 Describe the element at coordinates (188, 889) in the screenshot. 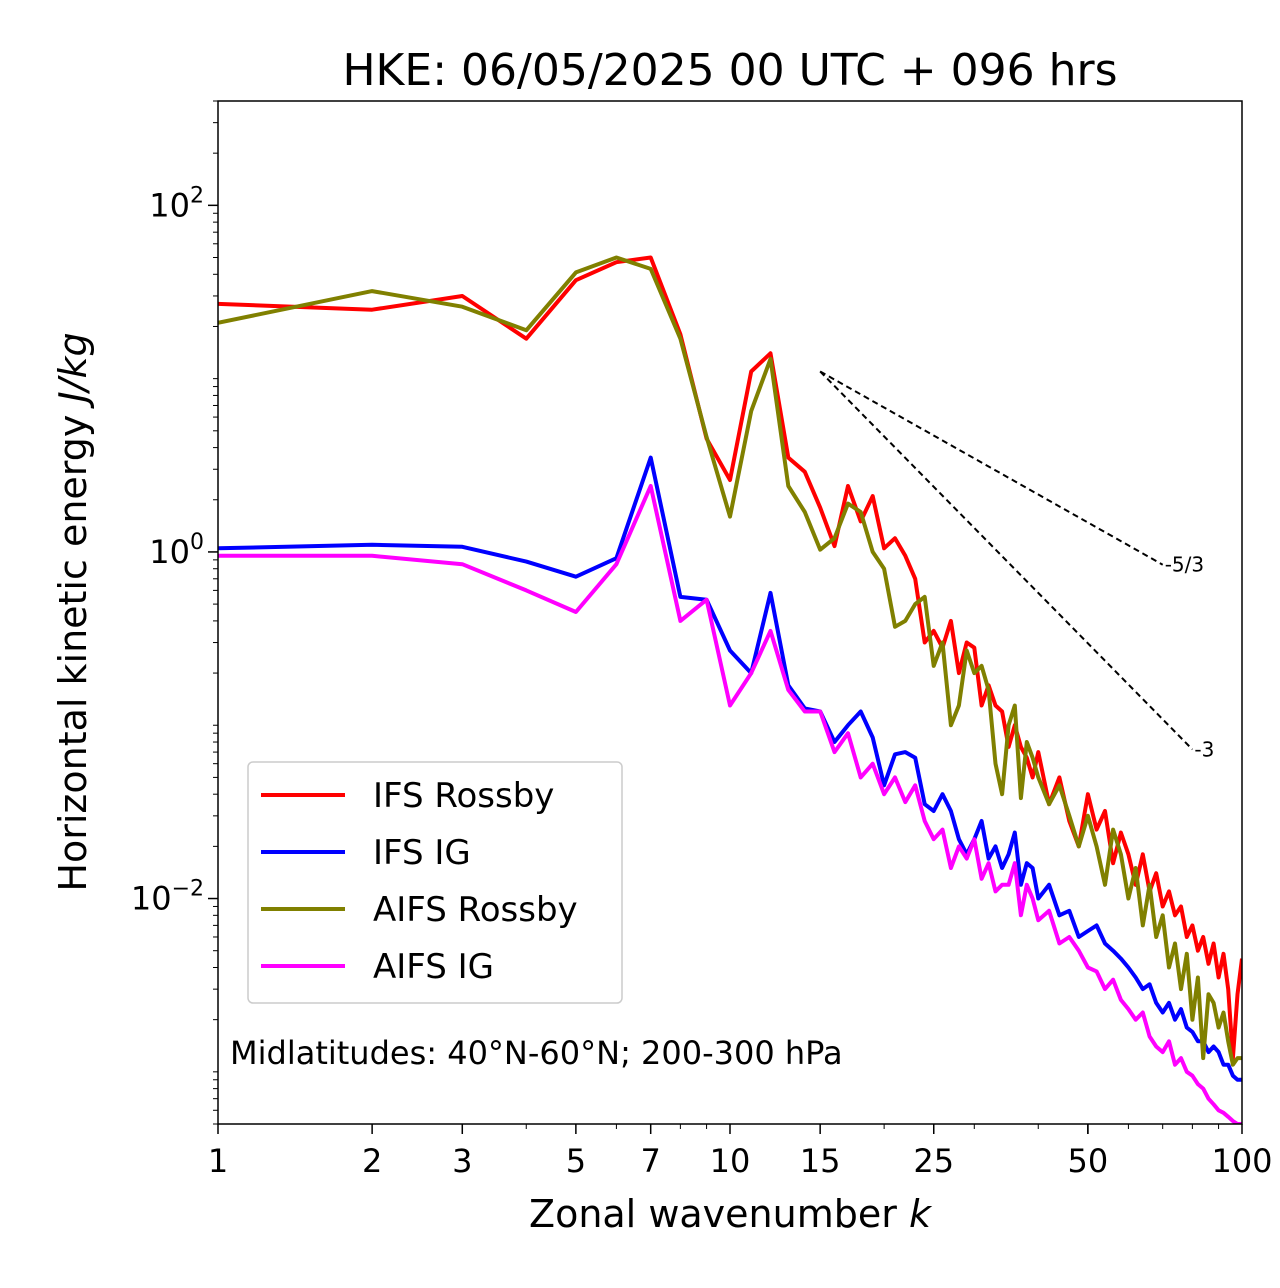

I see `y-tick-exponent: −2` at that location.